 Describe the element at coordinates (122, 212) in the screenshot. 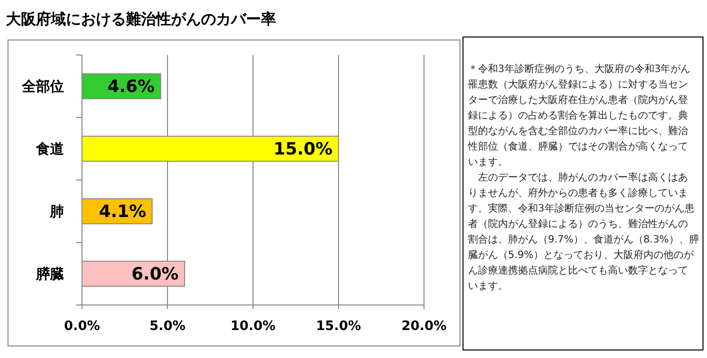

I see `data-label: 4.1%` at that location.